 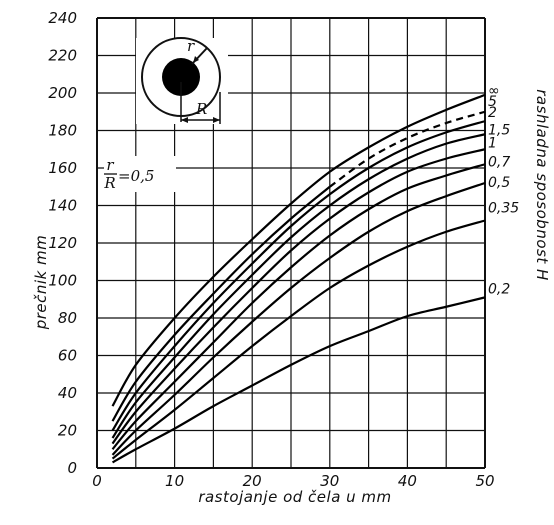 What do you see at coordinates (62, 206) in the screenshot?
I see `y-tick-label: 140` at bounding box center [62, 206].